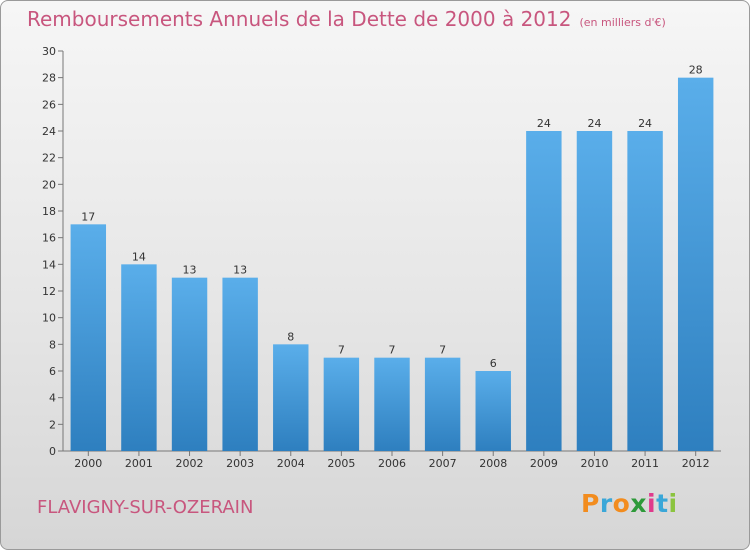  I want to click on y-tick-label: 2, so click(52, 424).